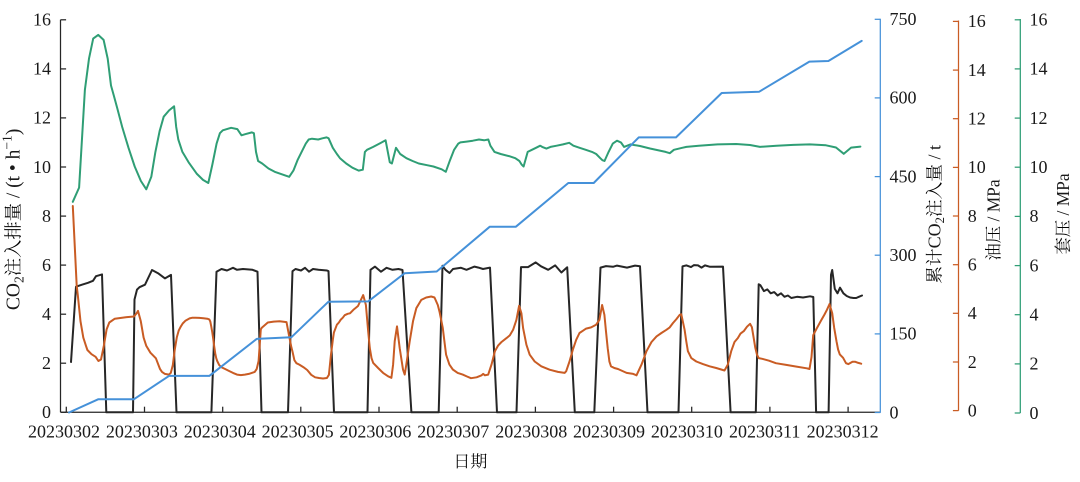 This screenshot has width=1080, height=482. I want to click on svg-text: 450, so click(903, 176).